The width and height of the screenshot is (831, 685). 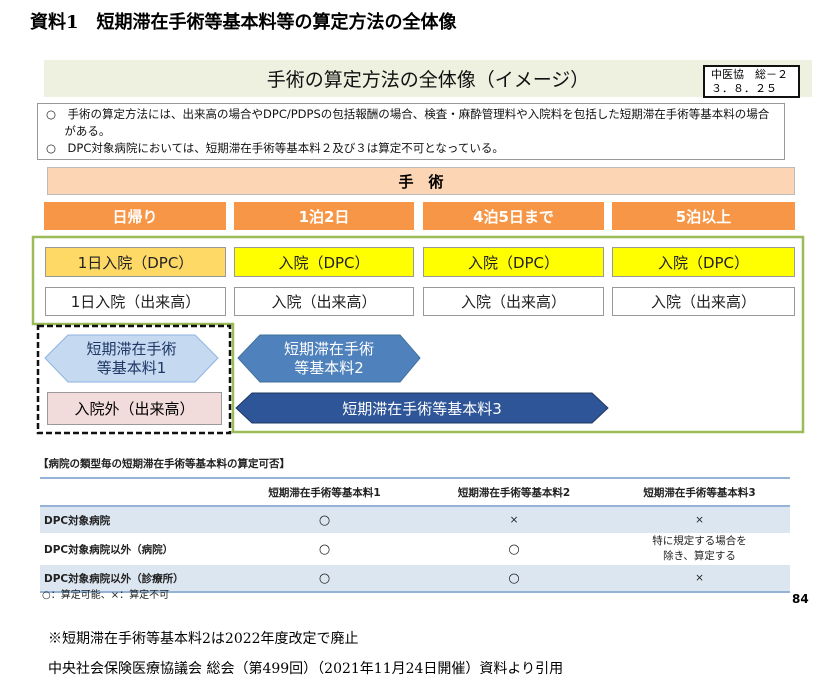 I want to click on outpatient-box: 入院外（出来高）, so click(x=134, y=408).